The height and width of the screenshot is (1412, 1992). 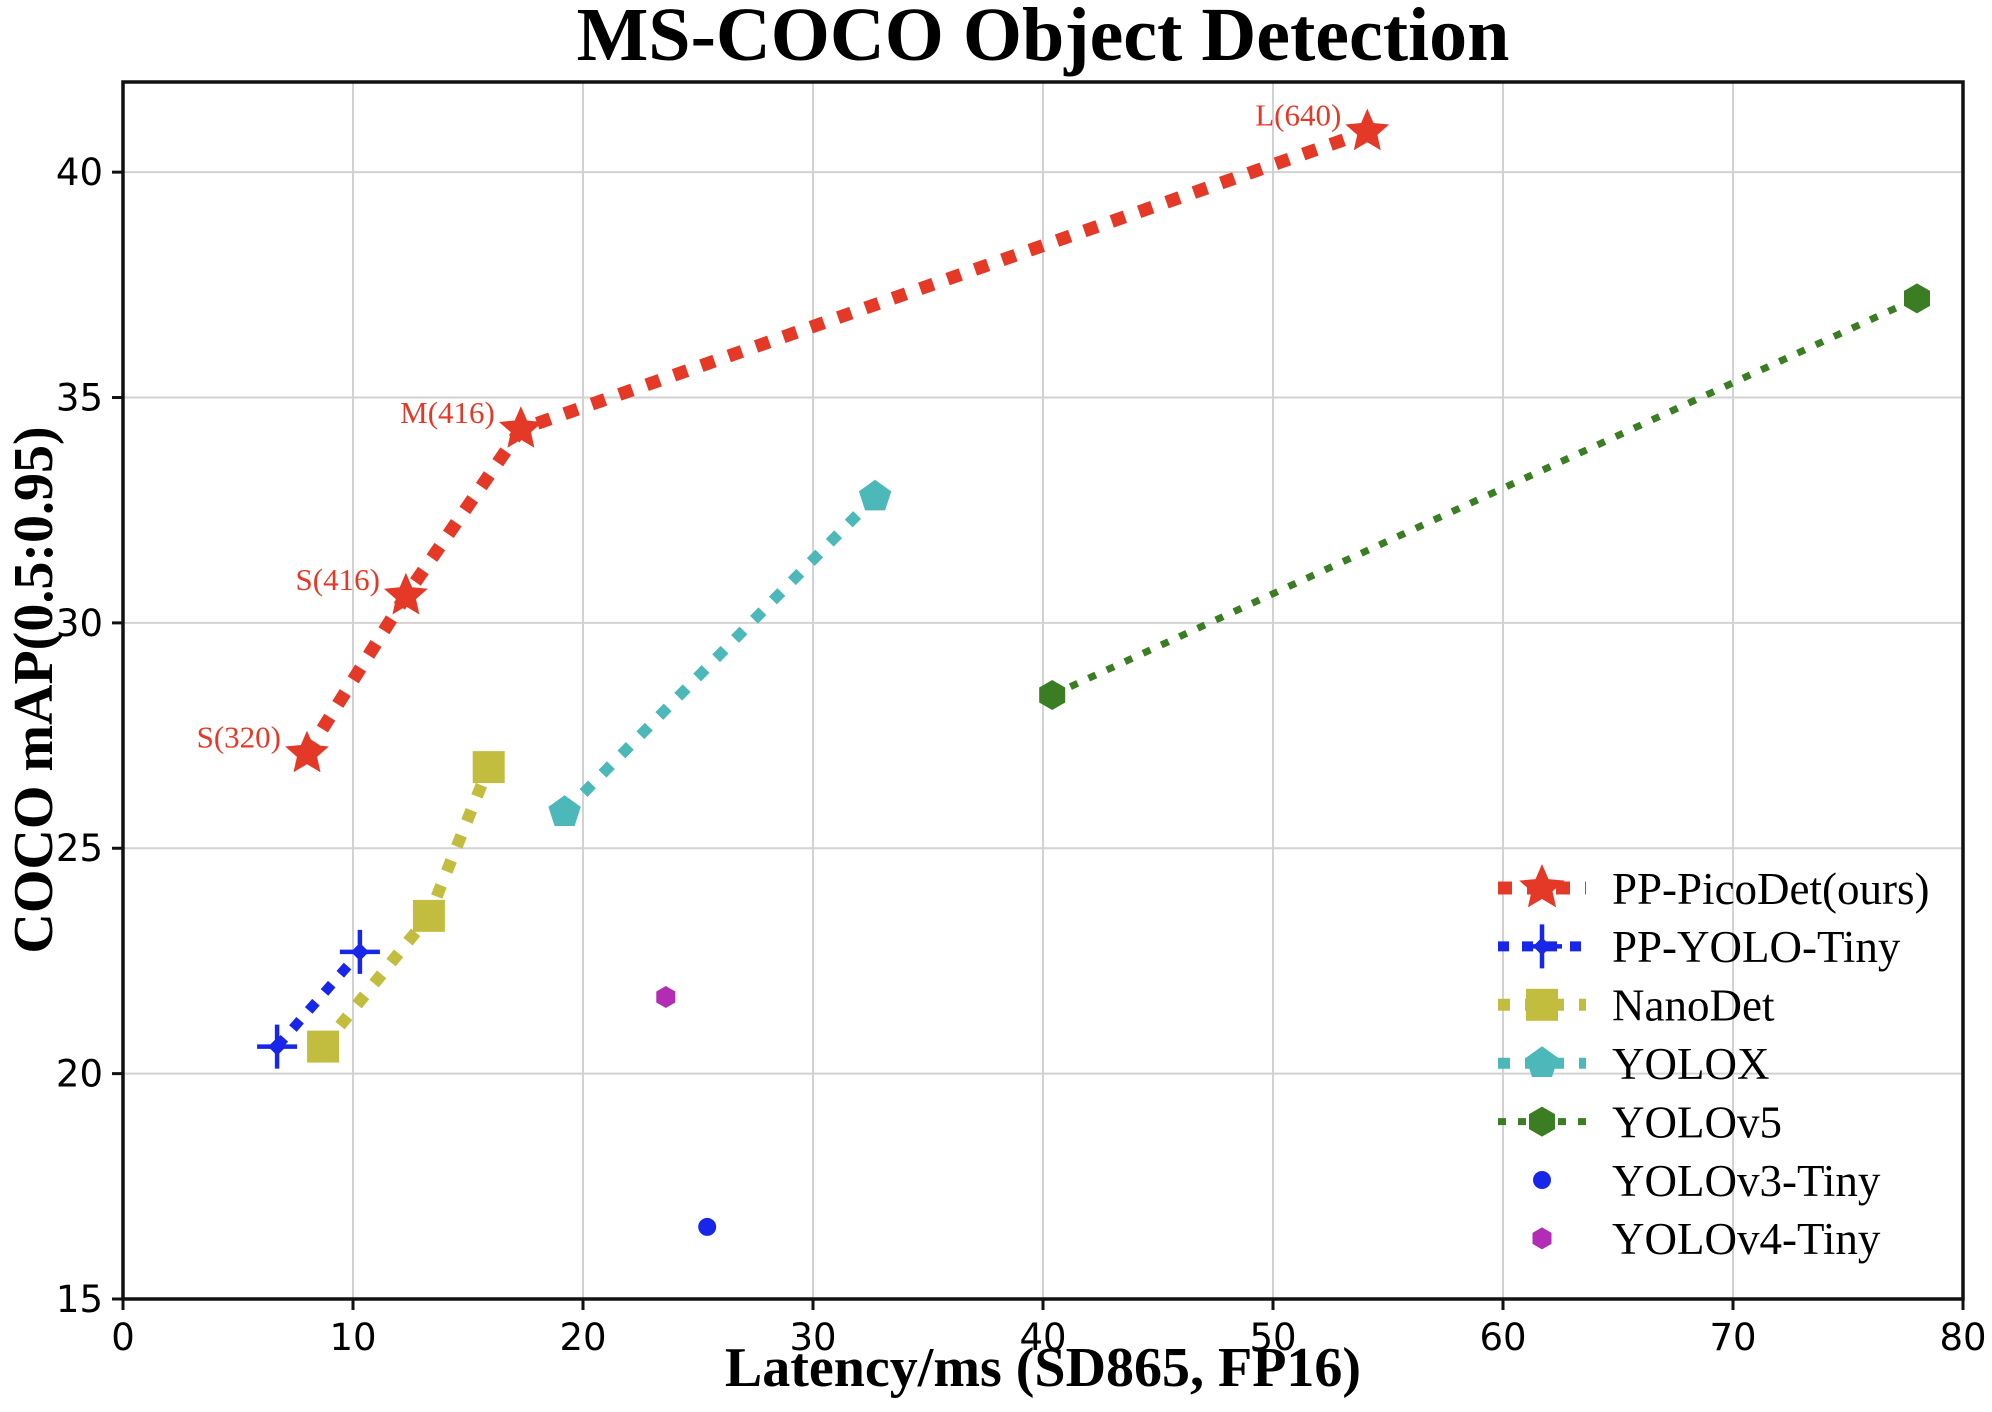 What do you see at coordinates (1756, 947) in the screenshot?
I see `legend-label-pp-yolo-tiny: PP-YOLO-Tiny` at bounding box center [1756, 947].